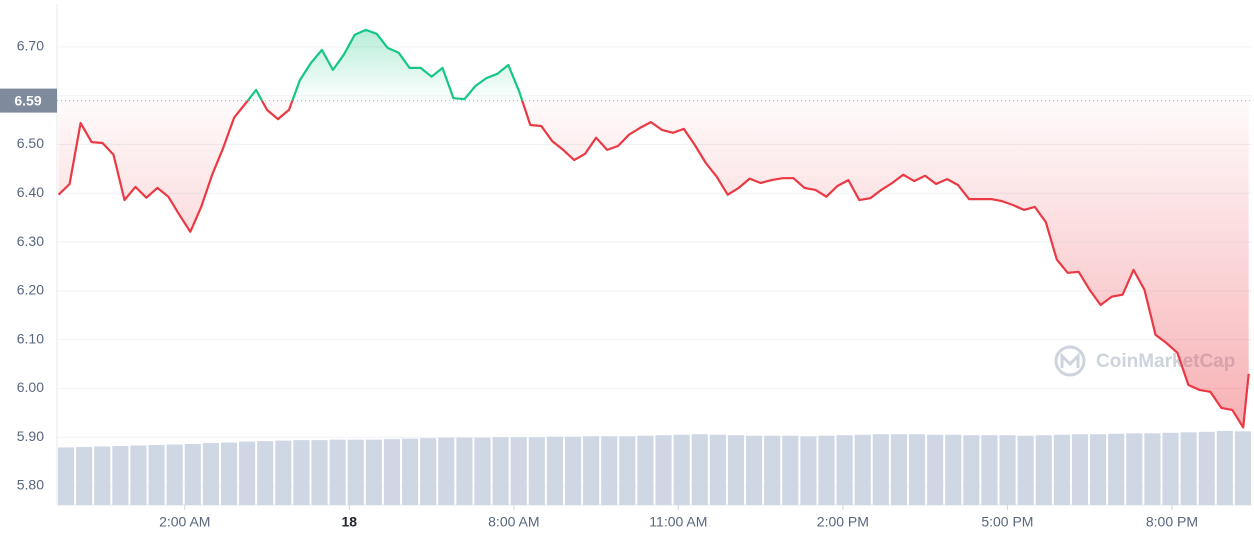 Image resolution: width=1254 pixels, height=539 pixels. What do you see at coordinates (30, 241) in the screenshot?
I see `y-tick-label: 6.30` at bounding box center [30, 241].